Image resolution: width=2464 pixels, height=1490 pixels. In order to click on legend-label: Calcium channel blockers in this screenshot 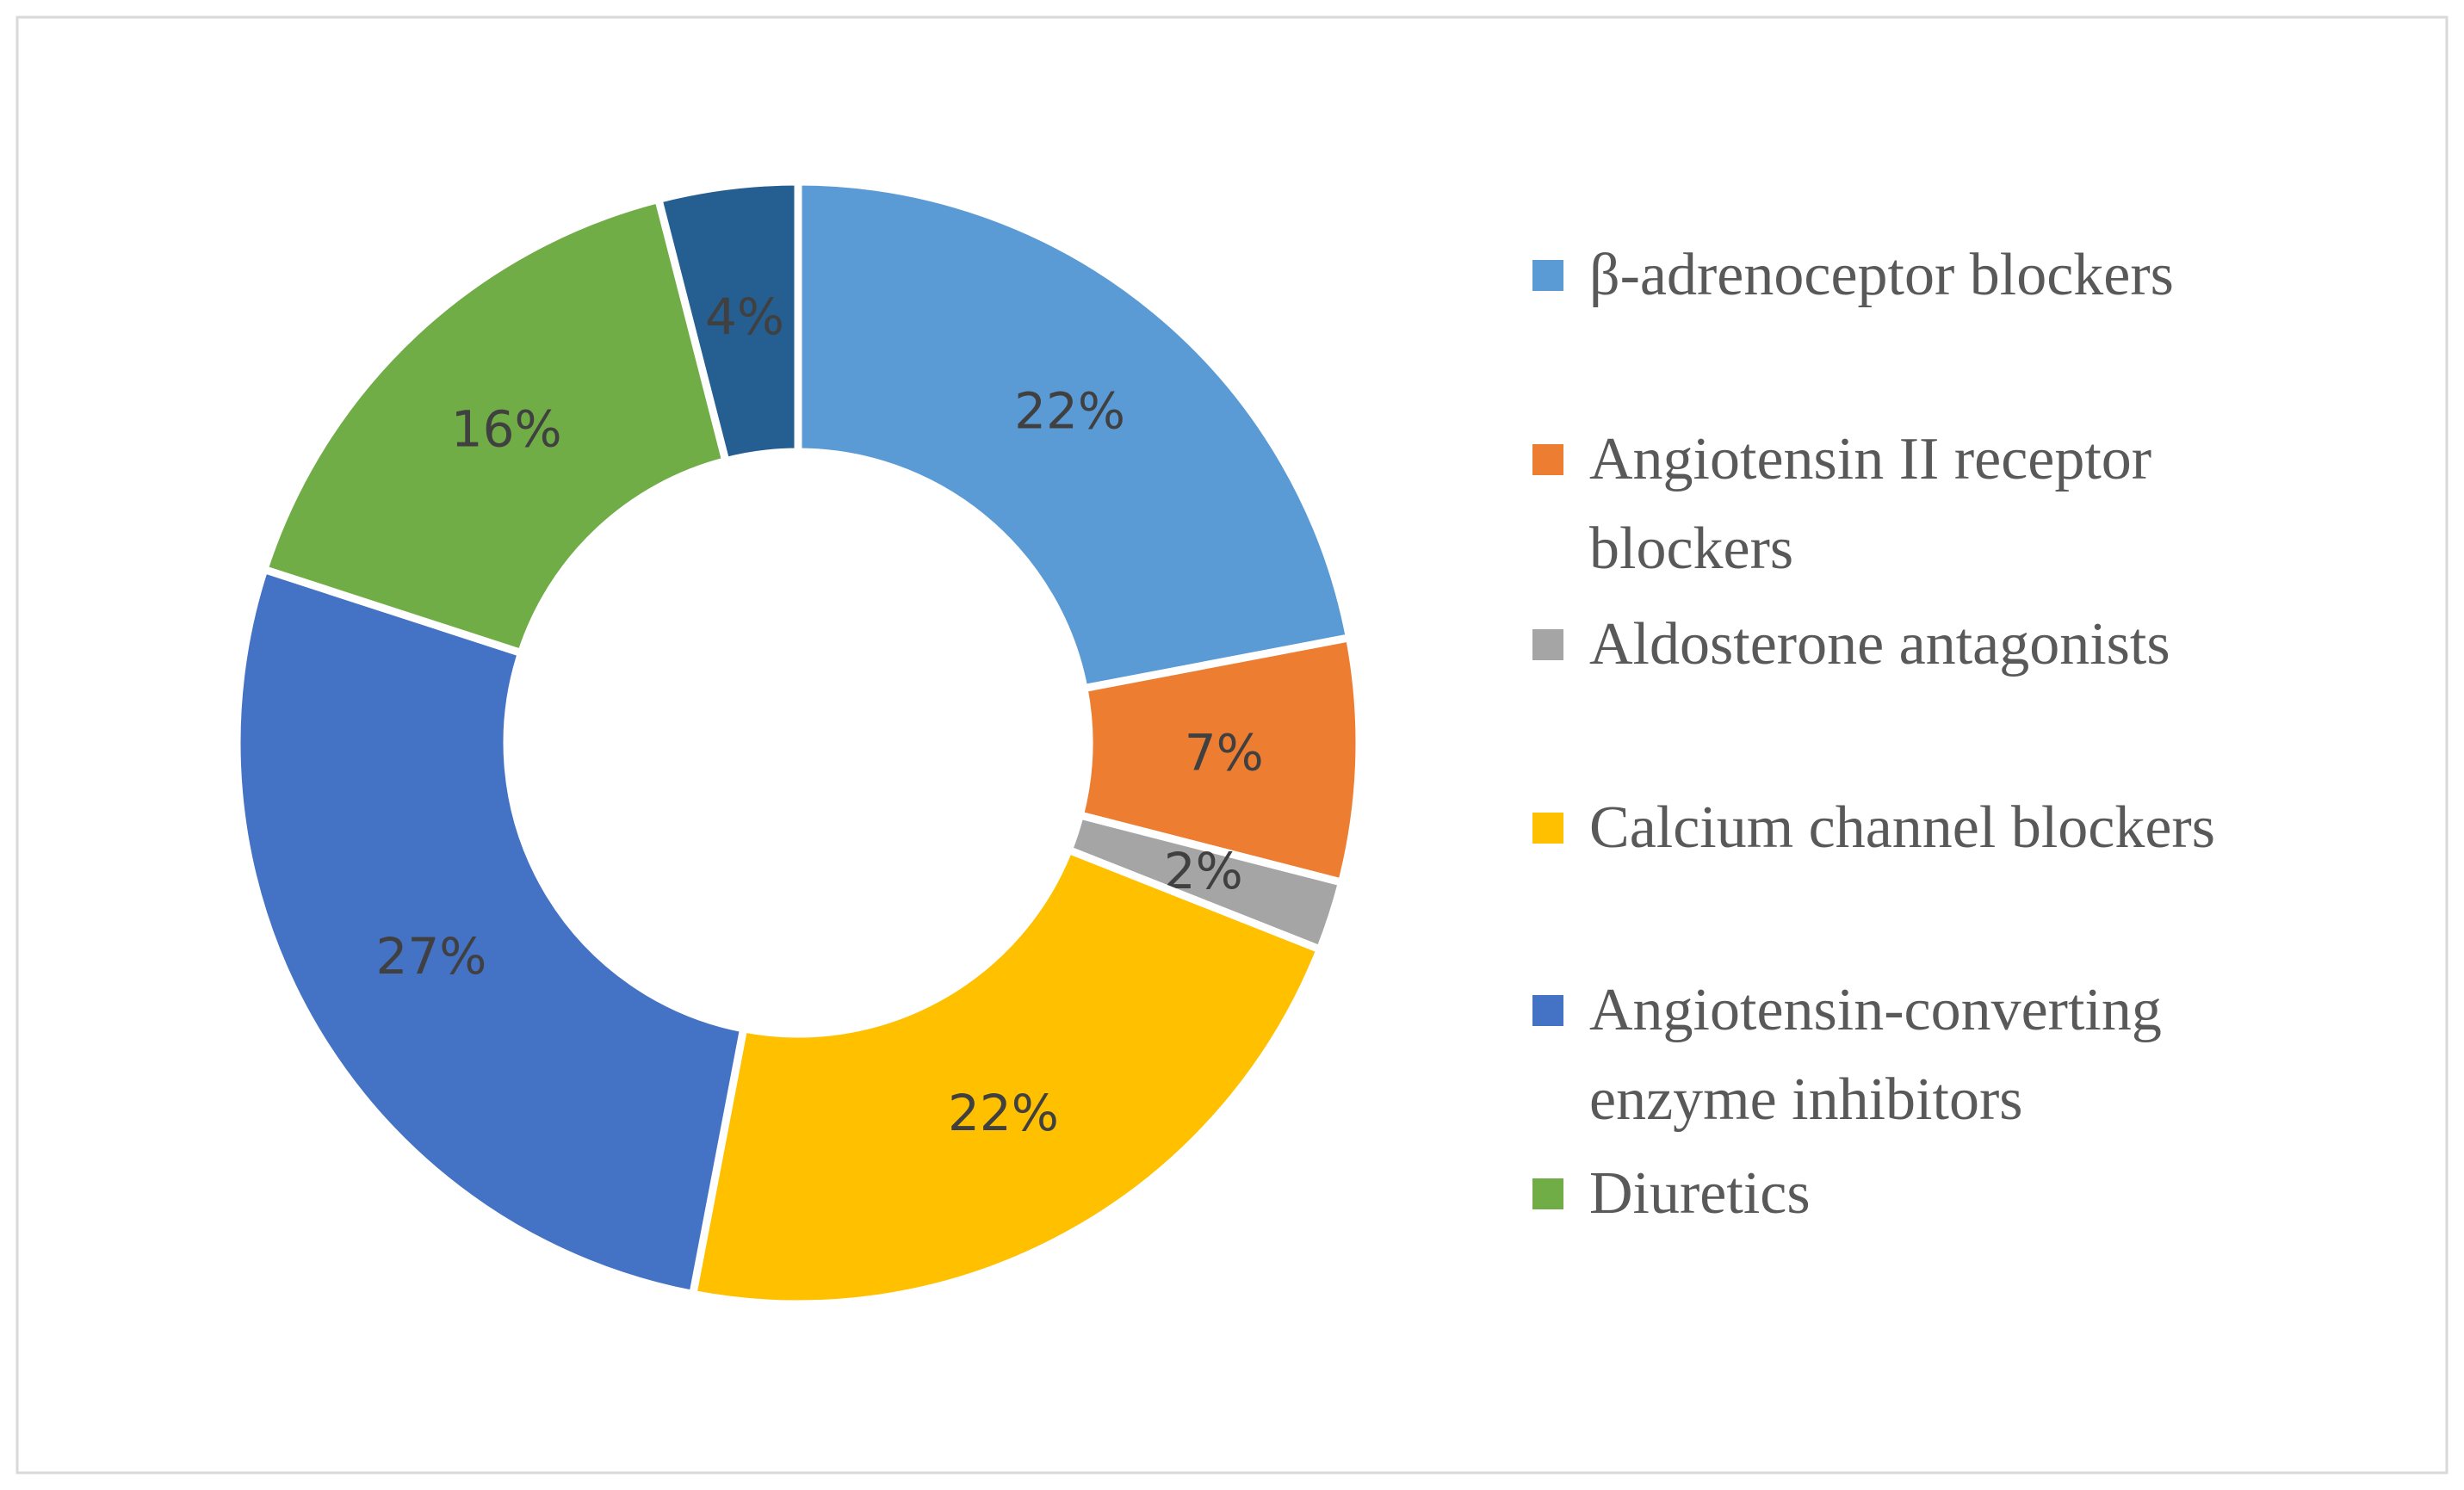, I will do `click(1902, 827)`.